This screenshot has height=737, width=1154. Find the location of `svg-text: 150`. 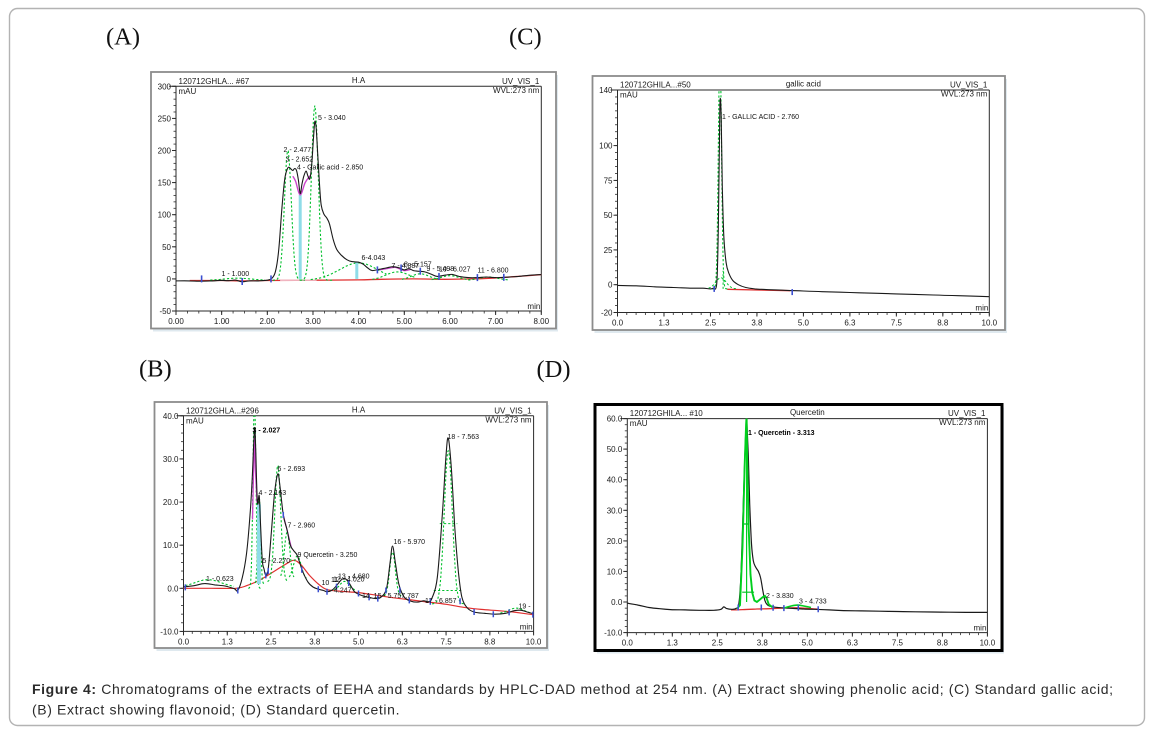

svg-text: 150 is located at coordinates (165, 183).